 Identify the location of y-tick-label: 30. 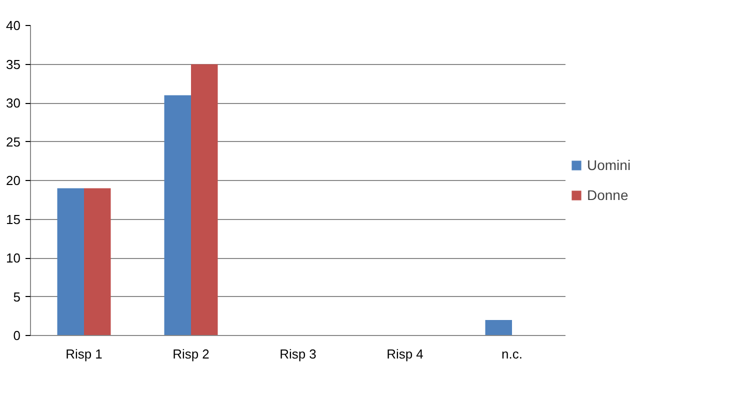
(13, 103).